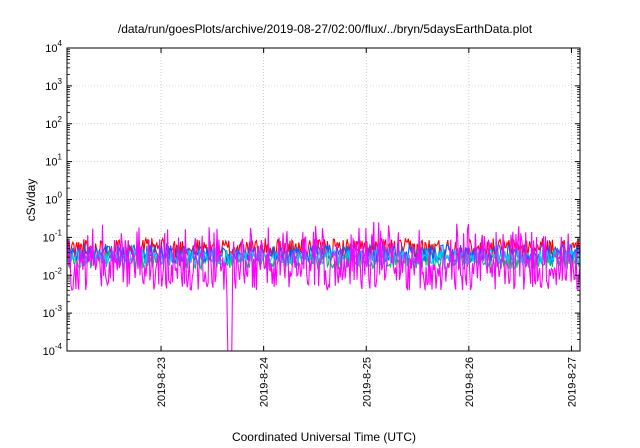  Describe the element at coordinates (53, 123) in the screenshot. I see `y-tick-label: 10²` at that location.